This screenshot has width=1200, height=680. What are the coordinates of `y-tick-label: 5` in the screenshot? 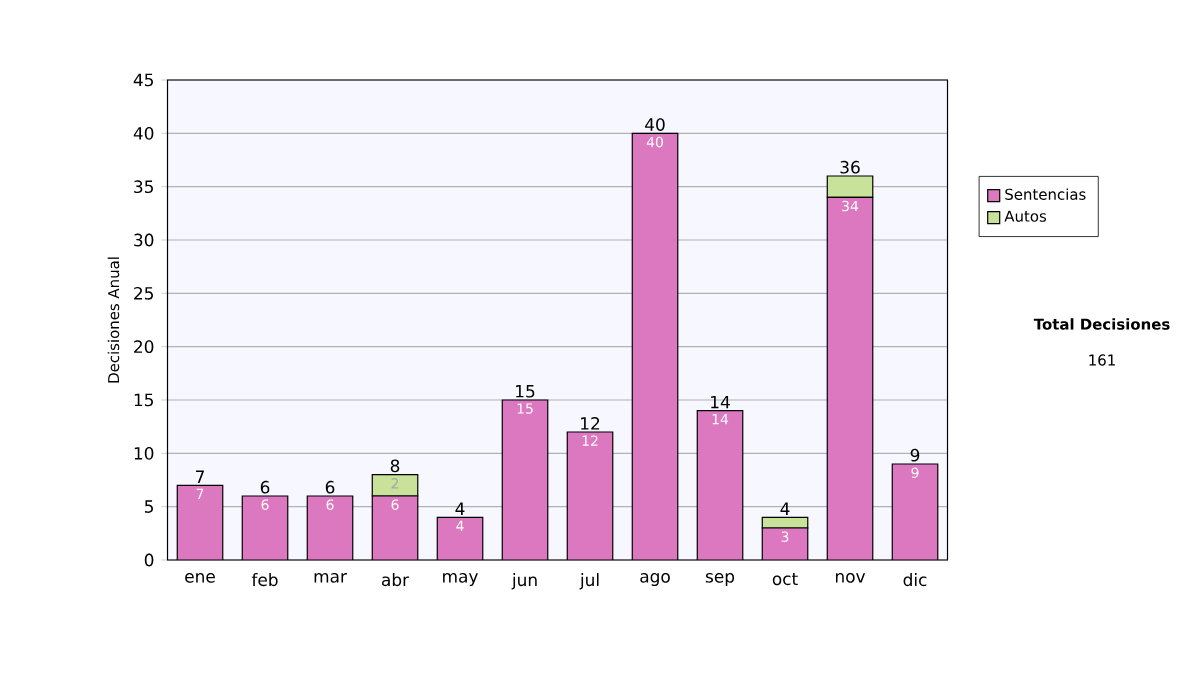 It's located at (149, 506).